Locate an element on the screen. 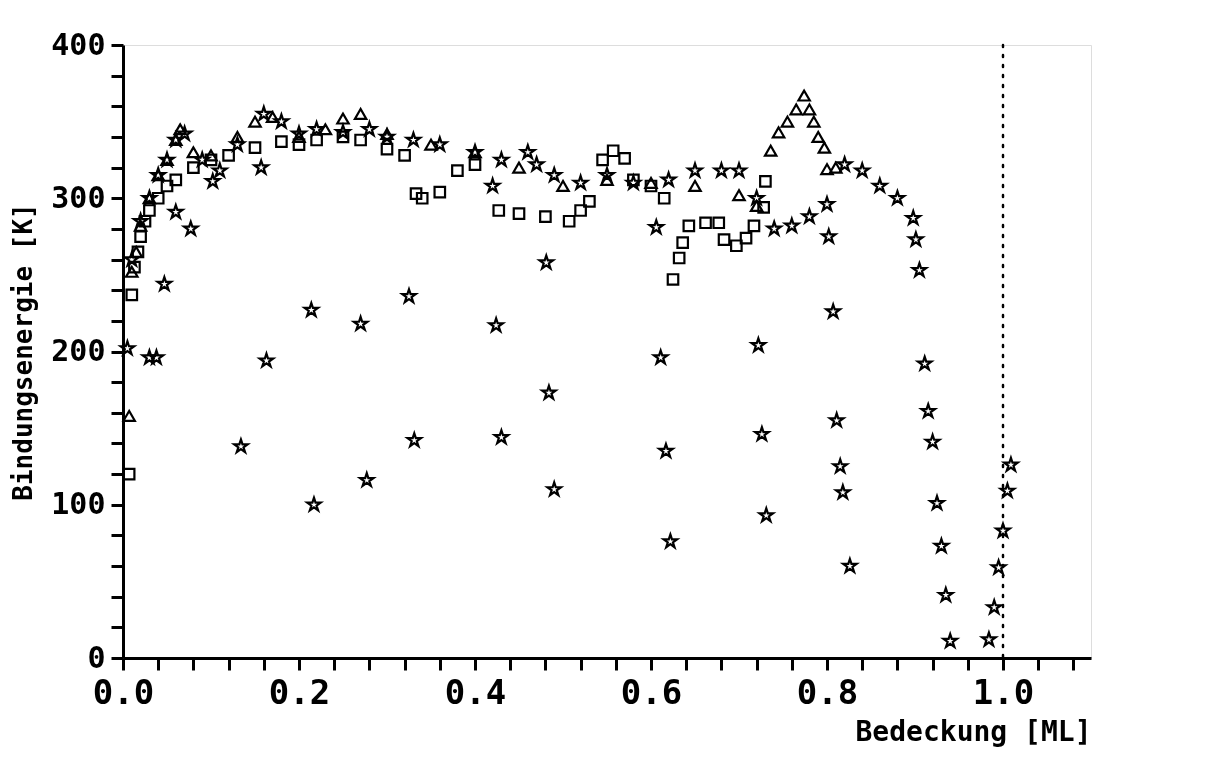  x-tick-label: 0.8 is located at coordinates (827, 691).